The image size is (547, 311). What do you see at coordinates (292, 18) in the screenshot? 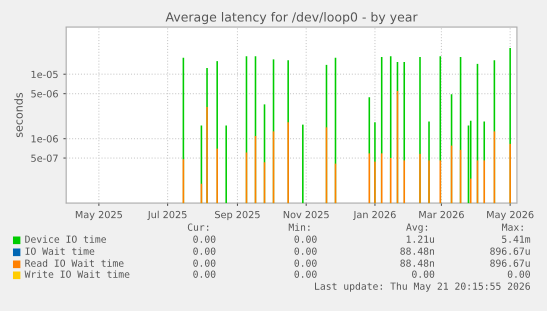
I see `chart-title: Average latency for /dev/loop0 - by year` at bounding box center [292, 18].